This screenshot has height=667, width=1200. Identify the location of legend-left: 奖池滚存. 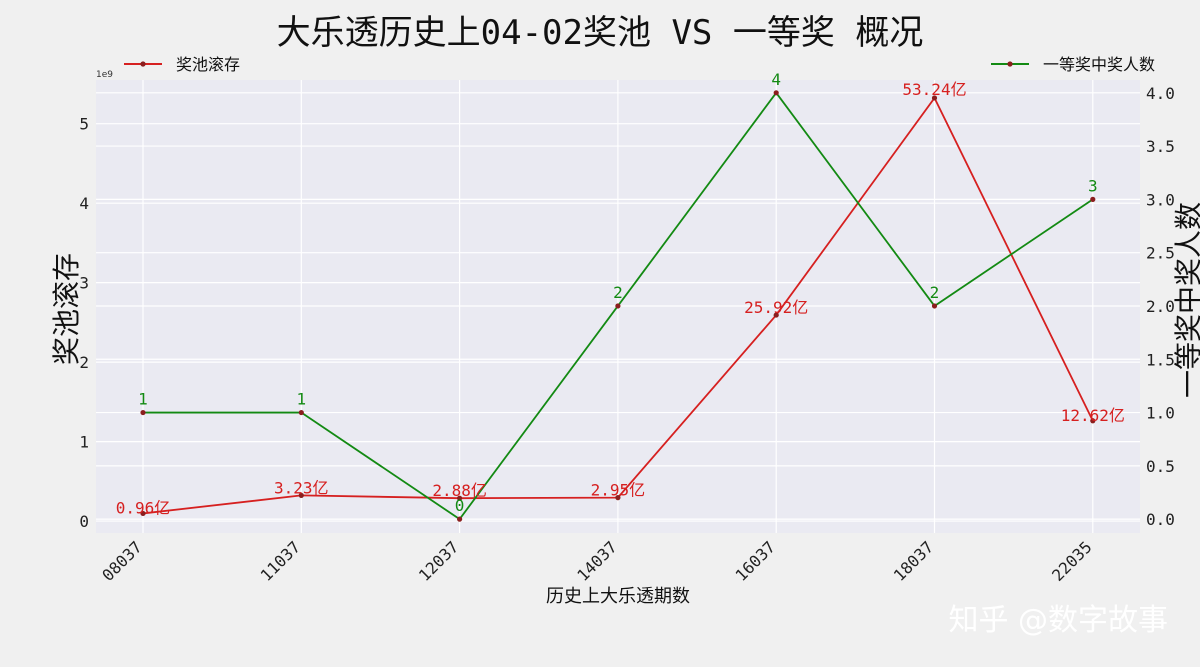
(182, 64).